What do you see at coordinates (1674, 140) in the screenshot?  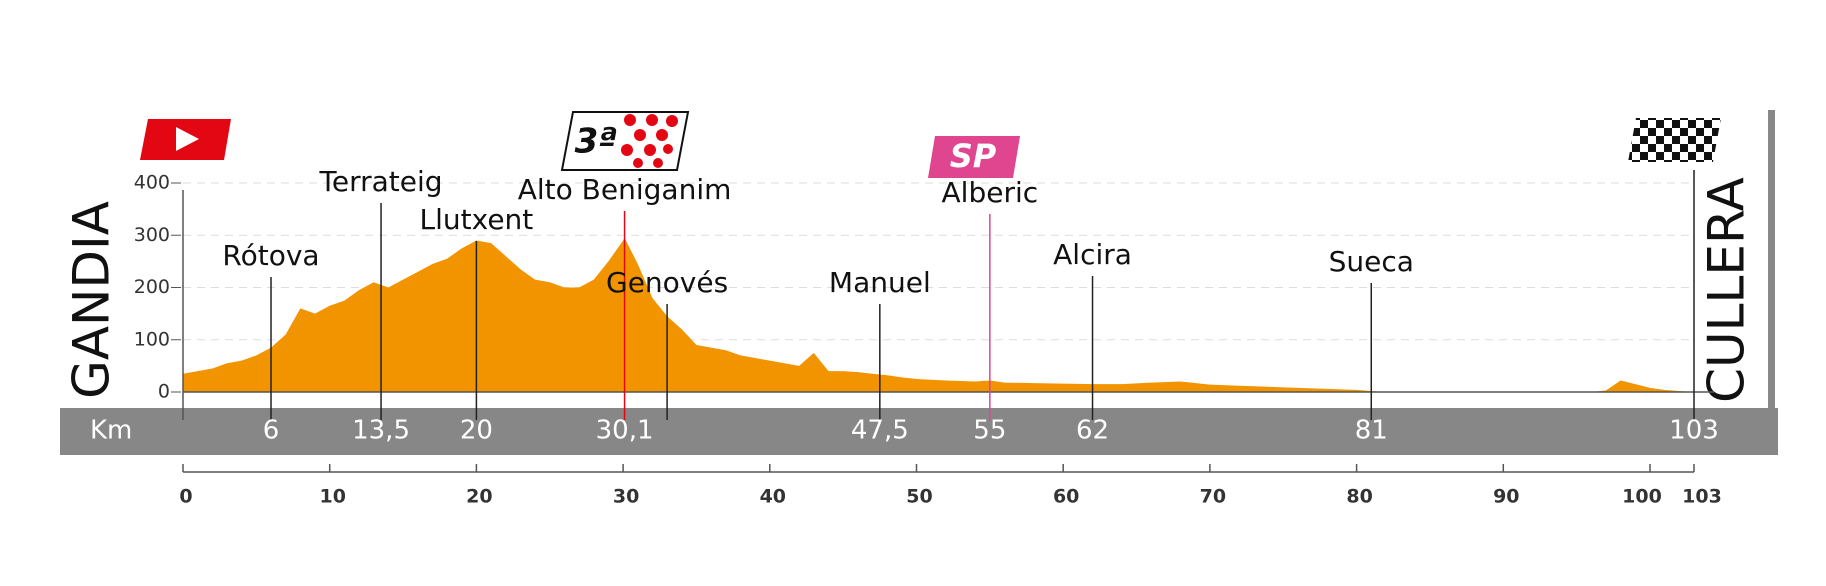 I see `finish-icon` at bounding box center [1674, 140].